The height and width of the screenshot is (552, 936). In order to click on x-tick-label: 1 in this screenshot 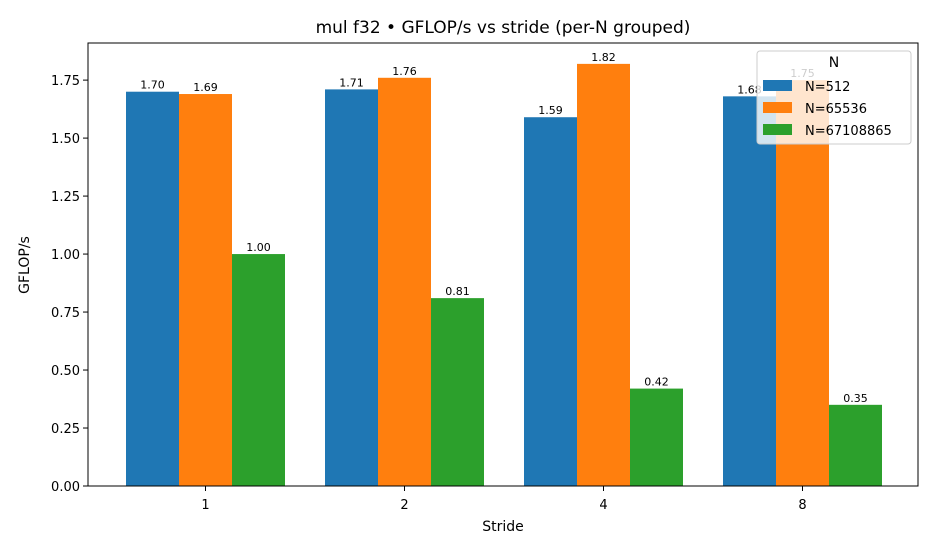, I will do `click(205, 505)`.